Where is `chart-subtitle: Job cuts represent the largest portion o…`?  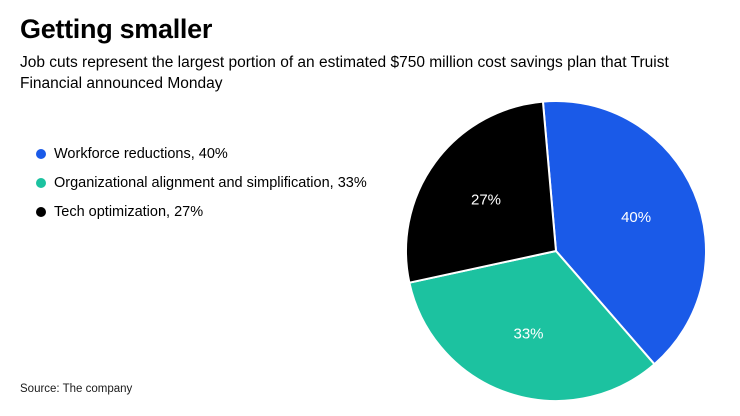 chart-subtitle: Job cuts represent the largest portion o… is located at coordinates (344, 73).